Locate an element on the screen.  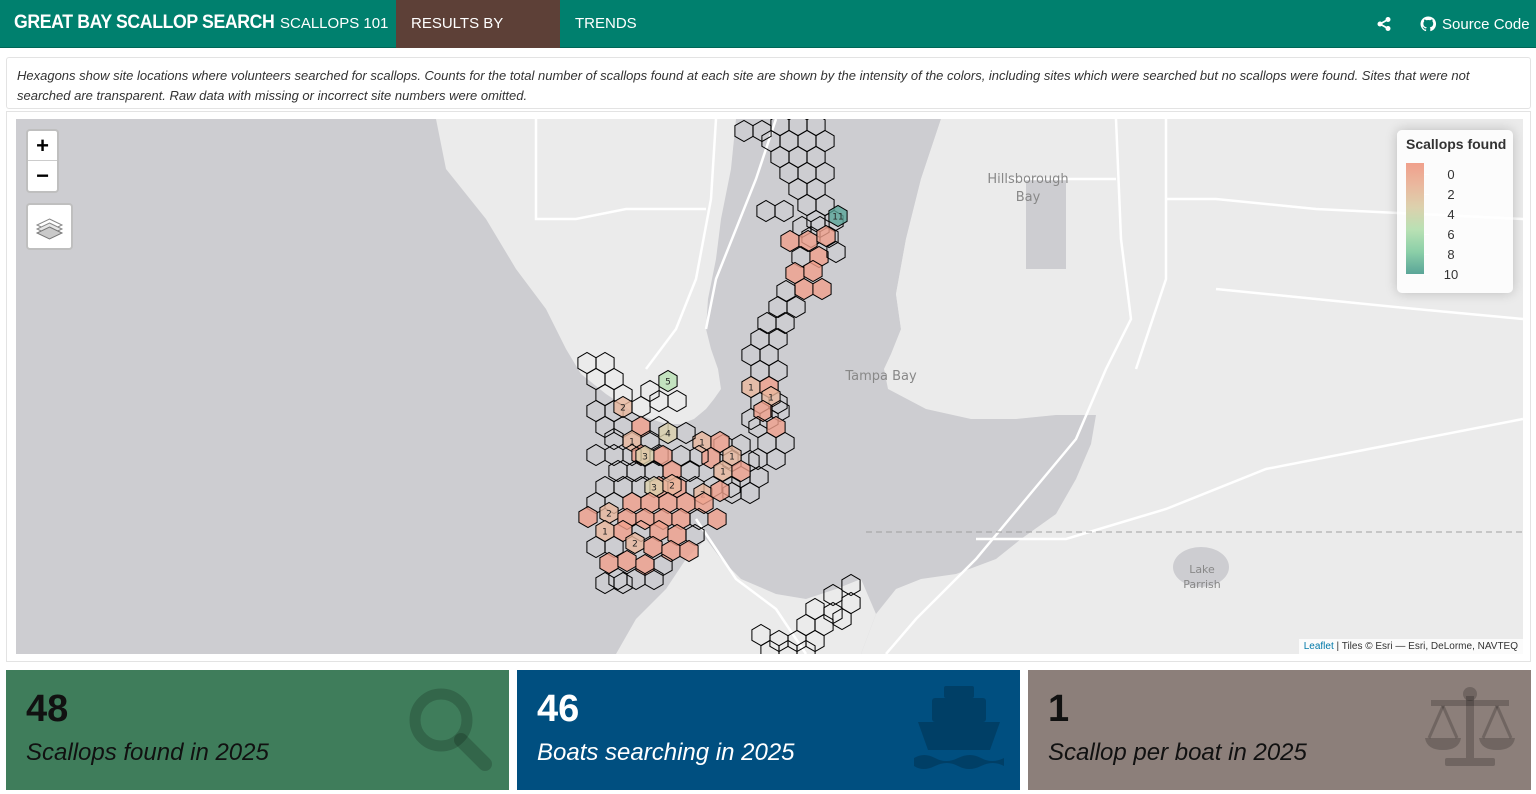
boats-searching-box: 46 Boats searching in 2025 is located at coordinates (768, 730).